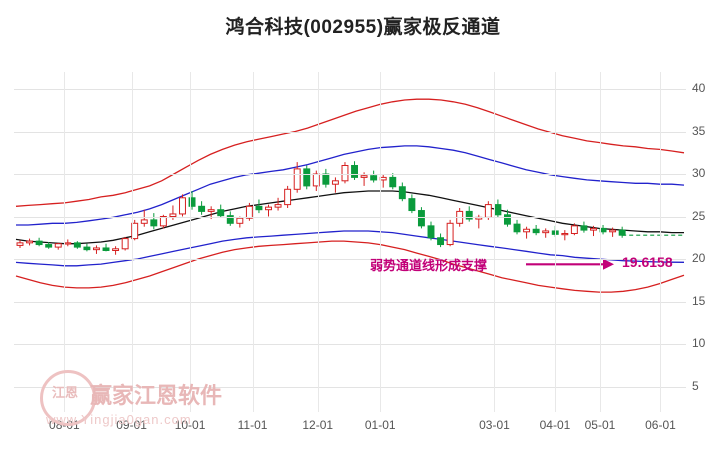 The height and width of the screenshot is (450, 726). What do you see at coordinates (660, 425) in the screenshot?
I see `x-axis-tick-label: 06-01` at bounding box center [660, 425].